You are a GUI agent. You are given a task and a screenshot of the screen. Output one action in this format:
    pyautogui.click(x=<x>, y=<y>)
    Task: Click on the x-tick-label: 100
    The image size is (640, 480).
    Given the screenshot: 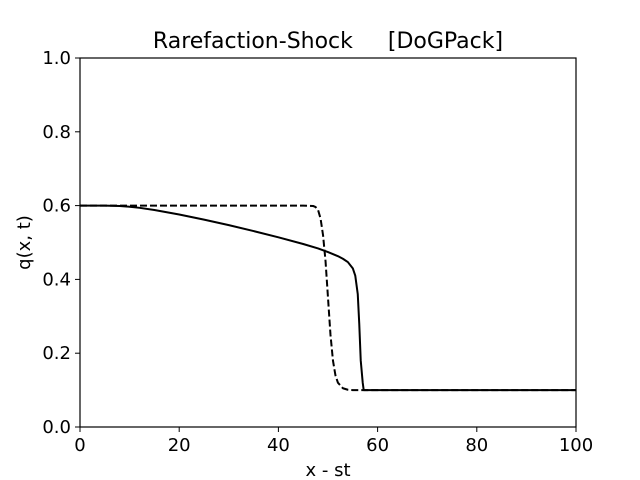 What is the action you would take?
    pyautogui.click(x=576, y=445)
    